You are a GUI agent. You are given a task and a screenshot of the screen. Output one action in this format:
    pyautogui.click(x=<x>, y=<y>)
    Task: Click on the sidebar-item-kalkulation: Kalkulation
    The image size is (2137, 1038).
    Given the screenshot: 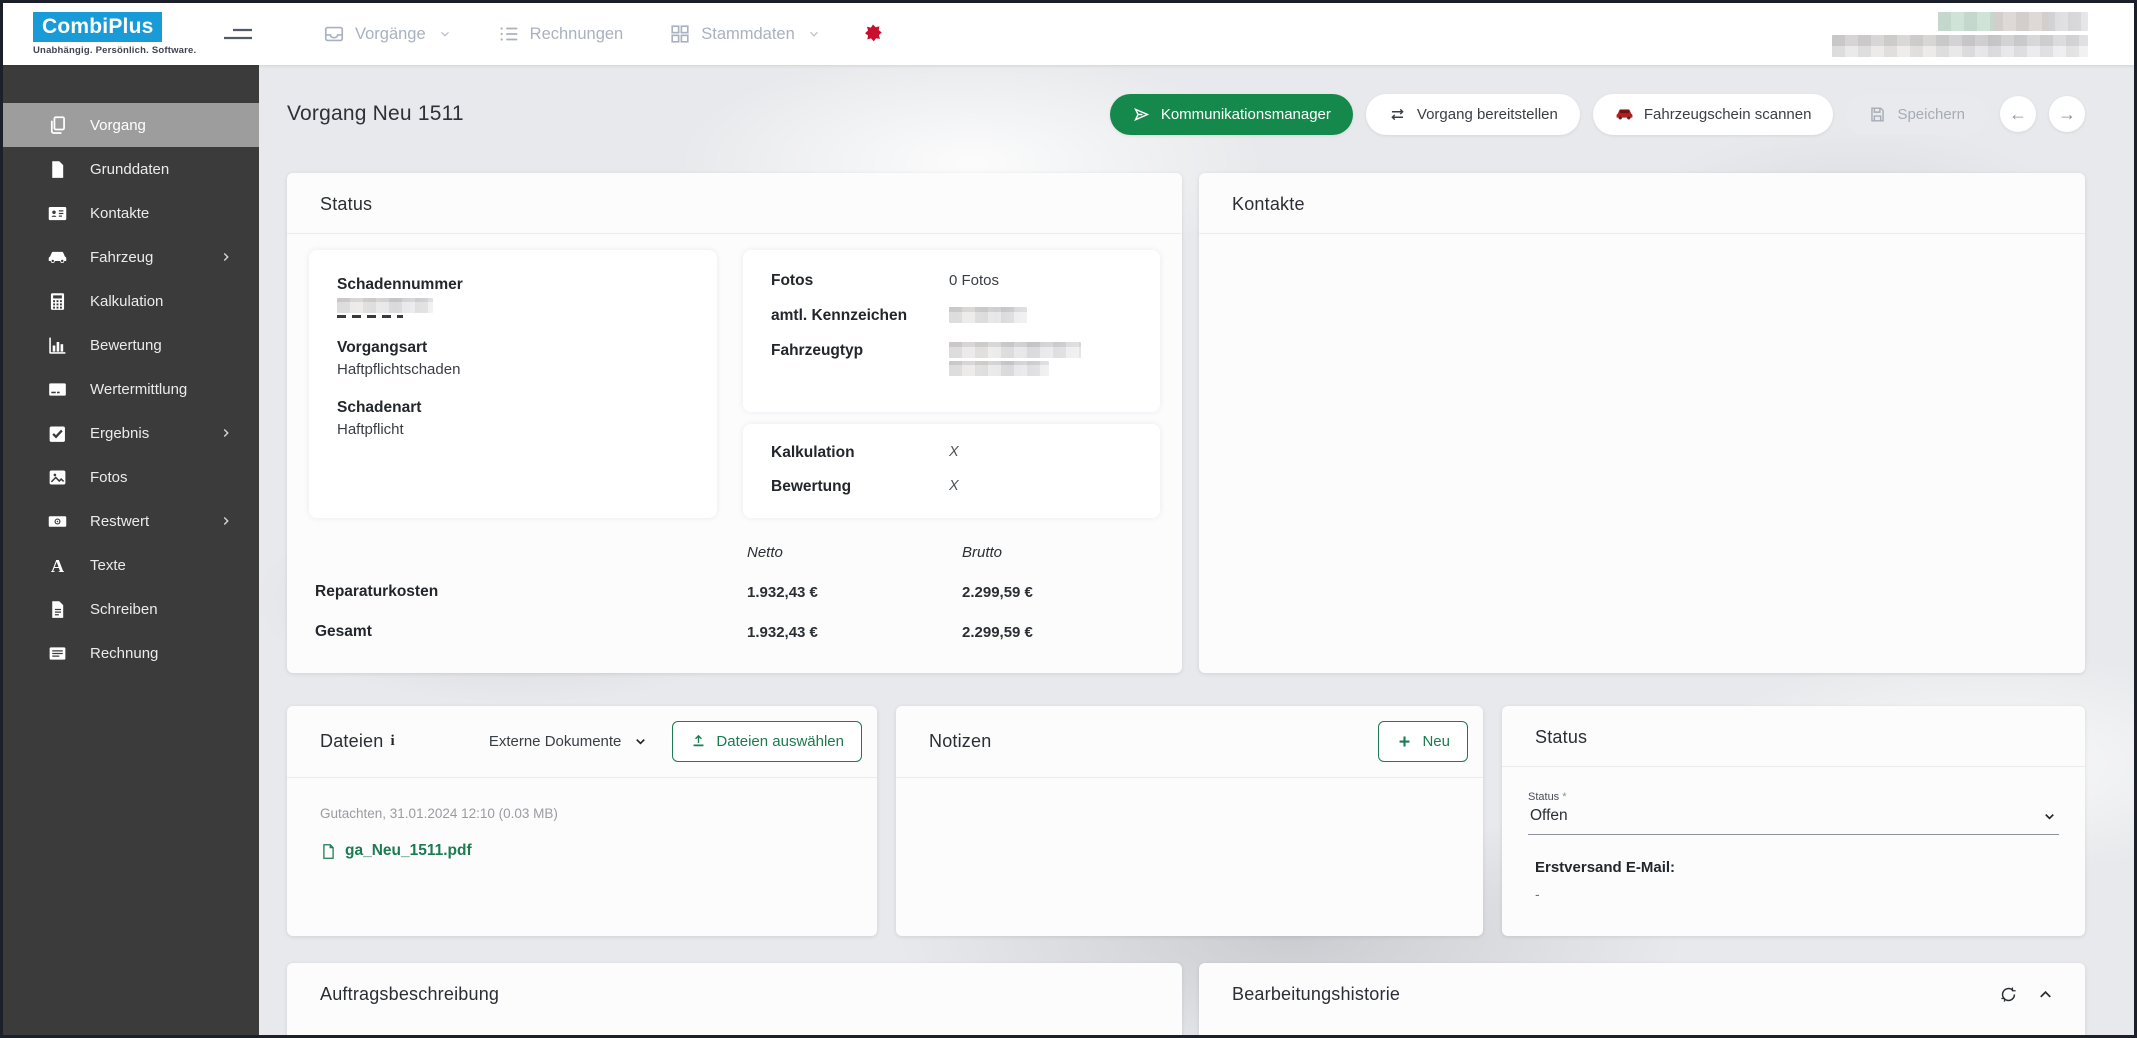 What is the action you would take?
    pyautogui.click(x=131, y=301)
    